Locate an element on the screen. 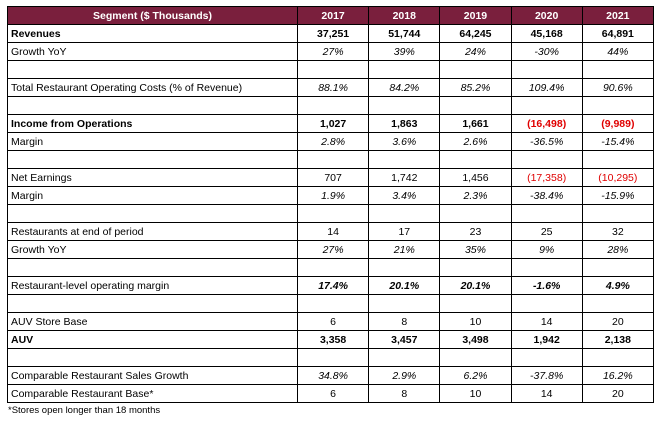 This screenshot has height=421, width=662. value-cell-2020: -30% is located at coordinates (546, 51).